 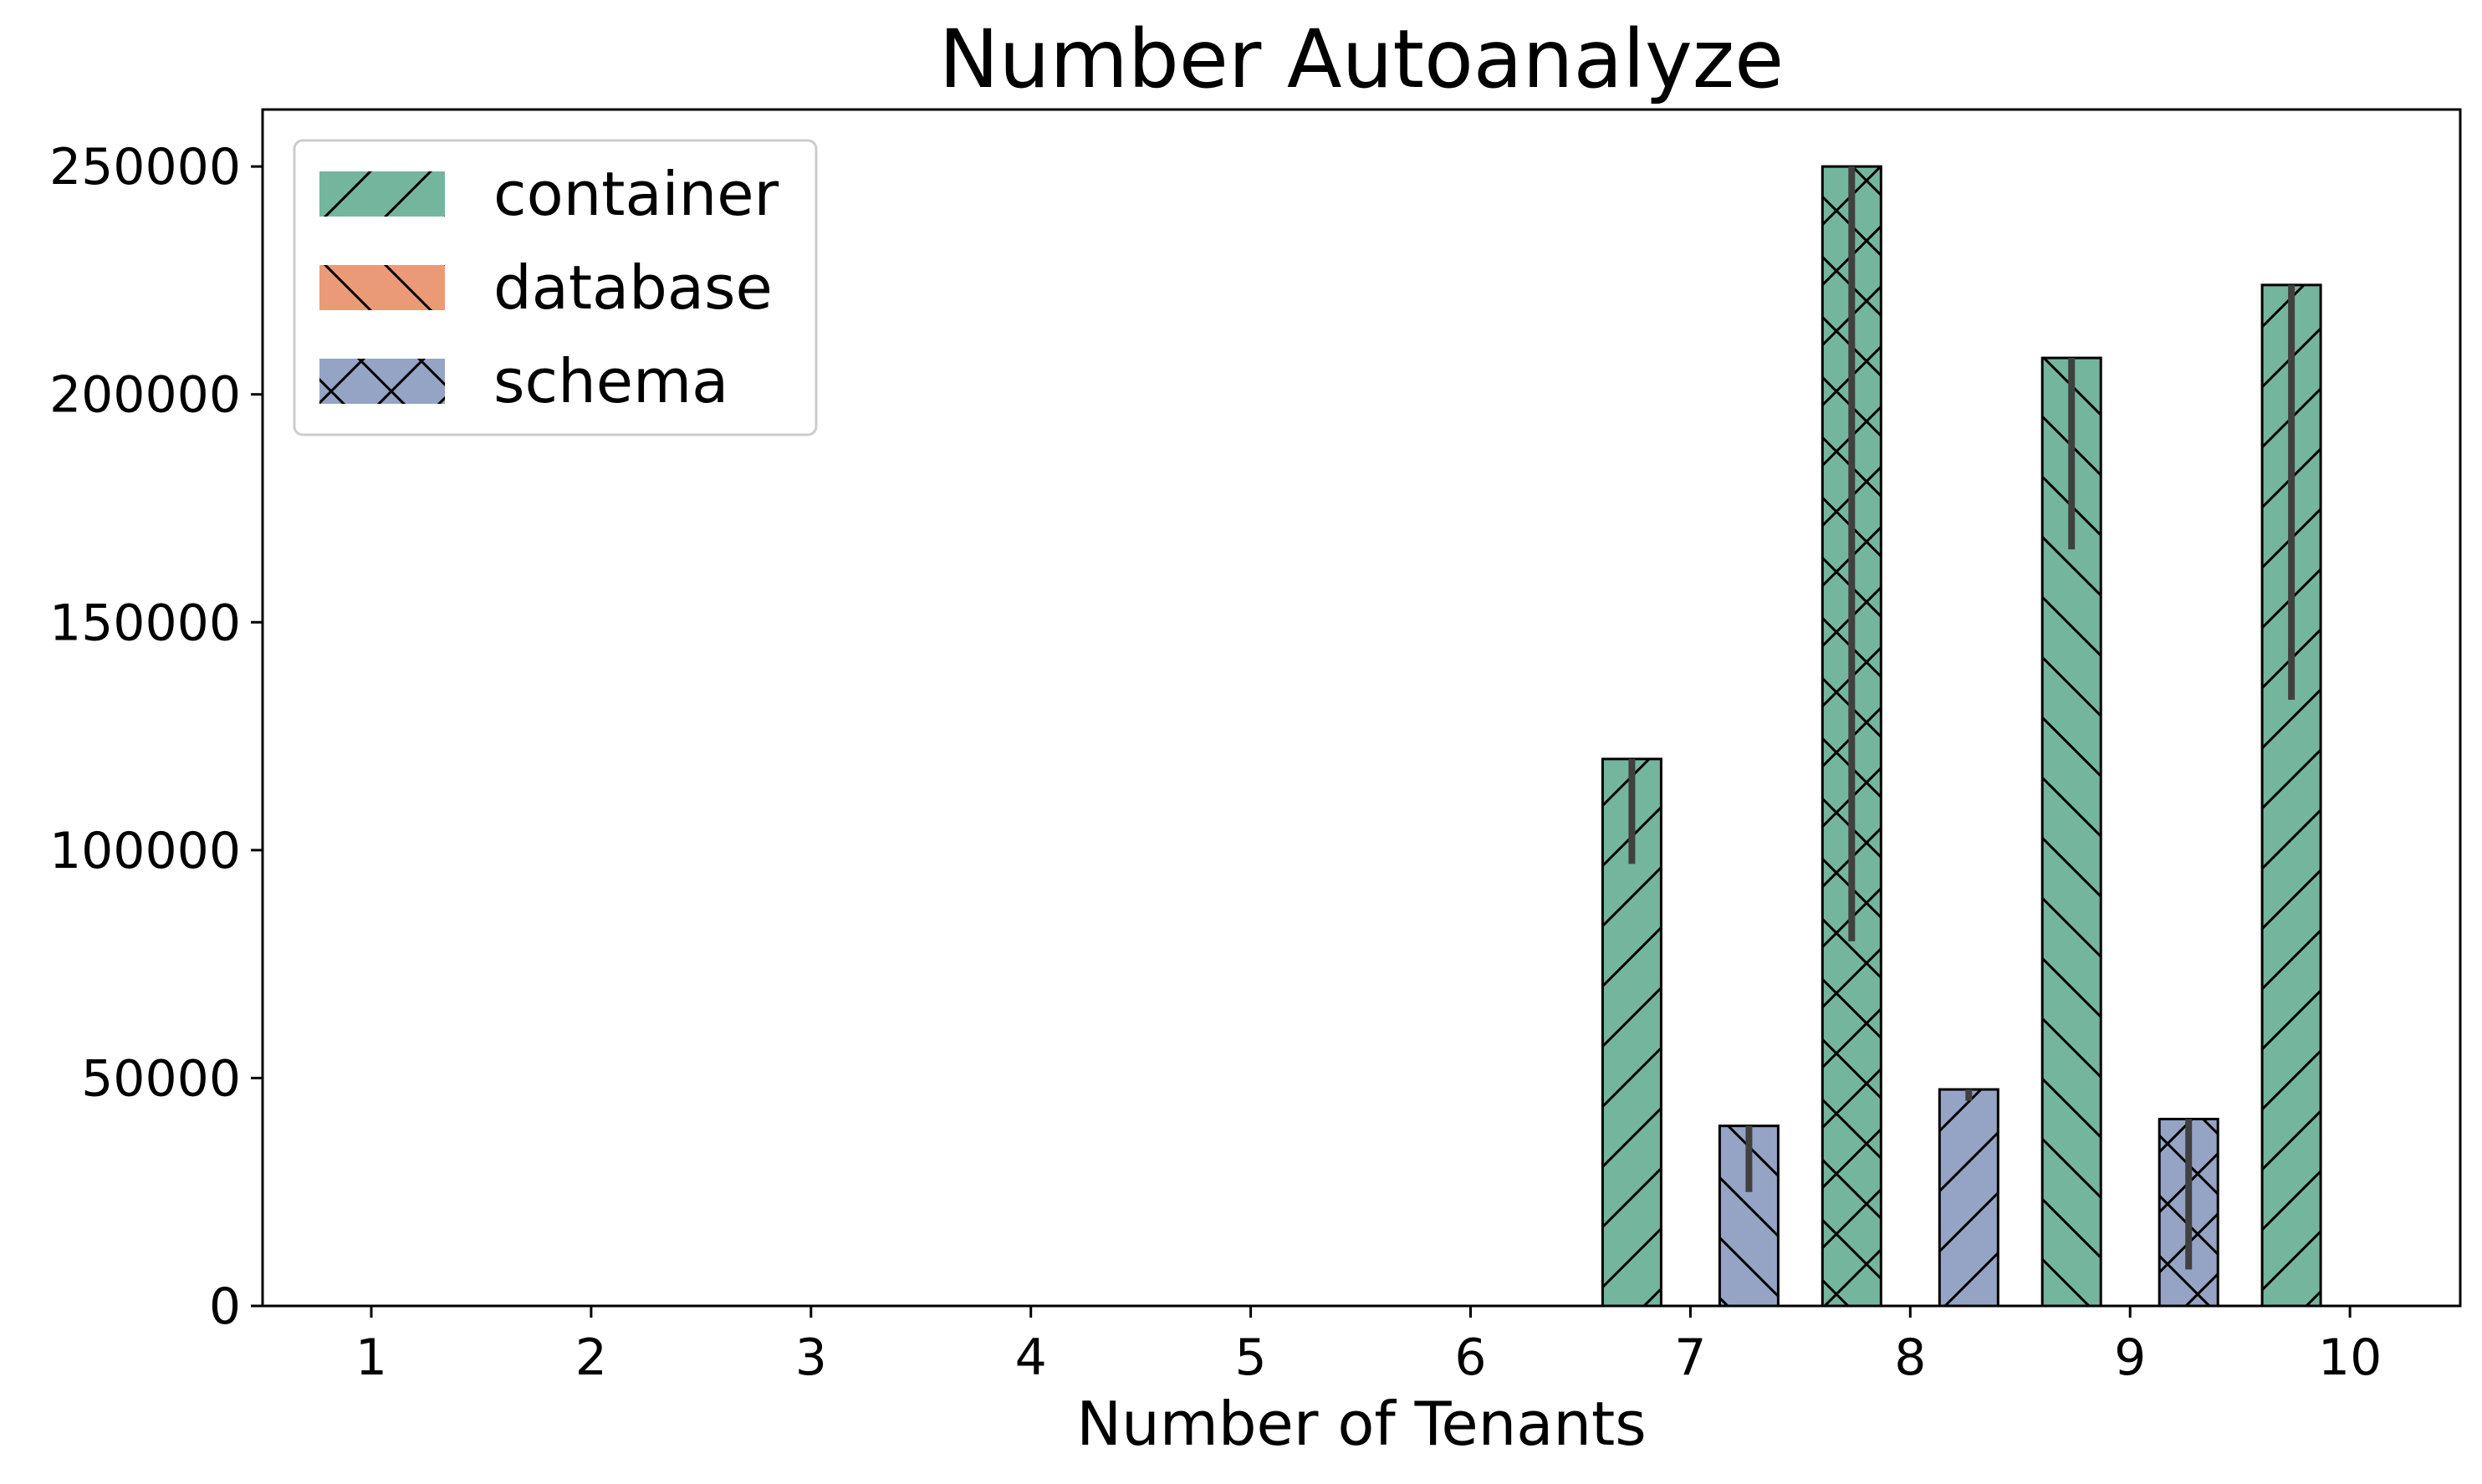 What do you see at coordinates (591, 1357) in the screenshot?
I see `x-tick-label-2: 2` at bounding box center [591, 1357].